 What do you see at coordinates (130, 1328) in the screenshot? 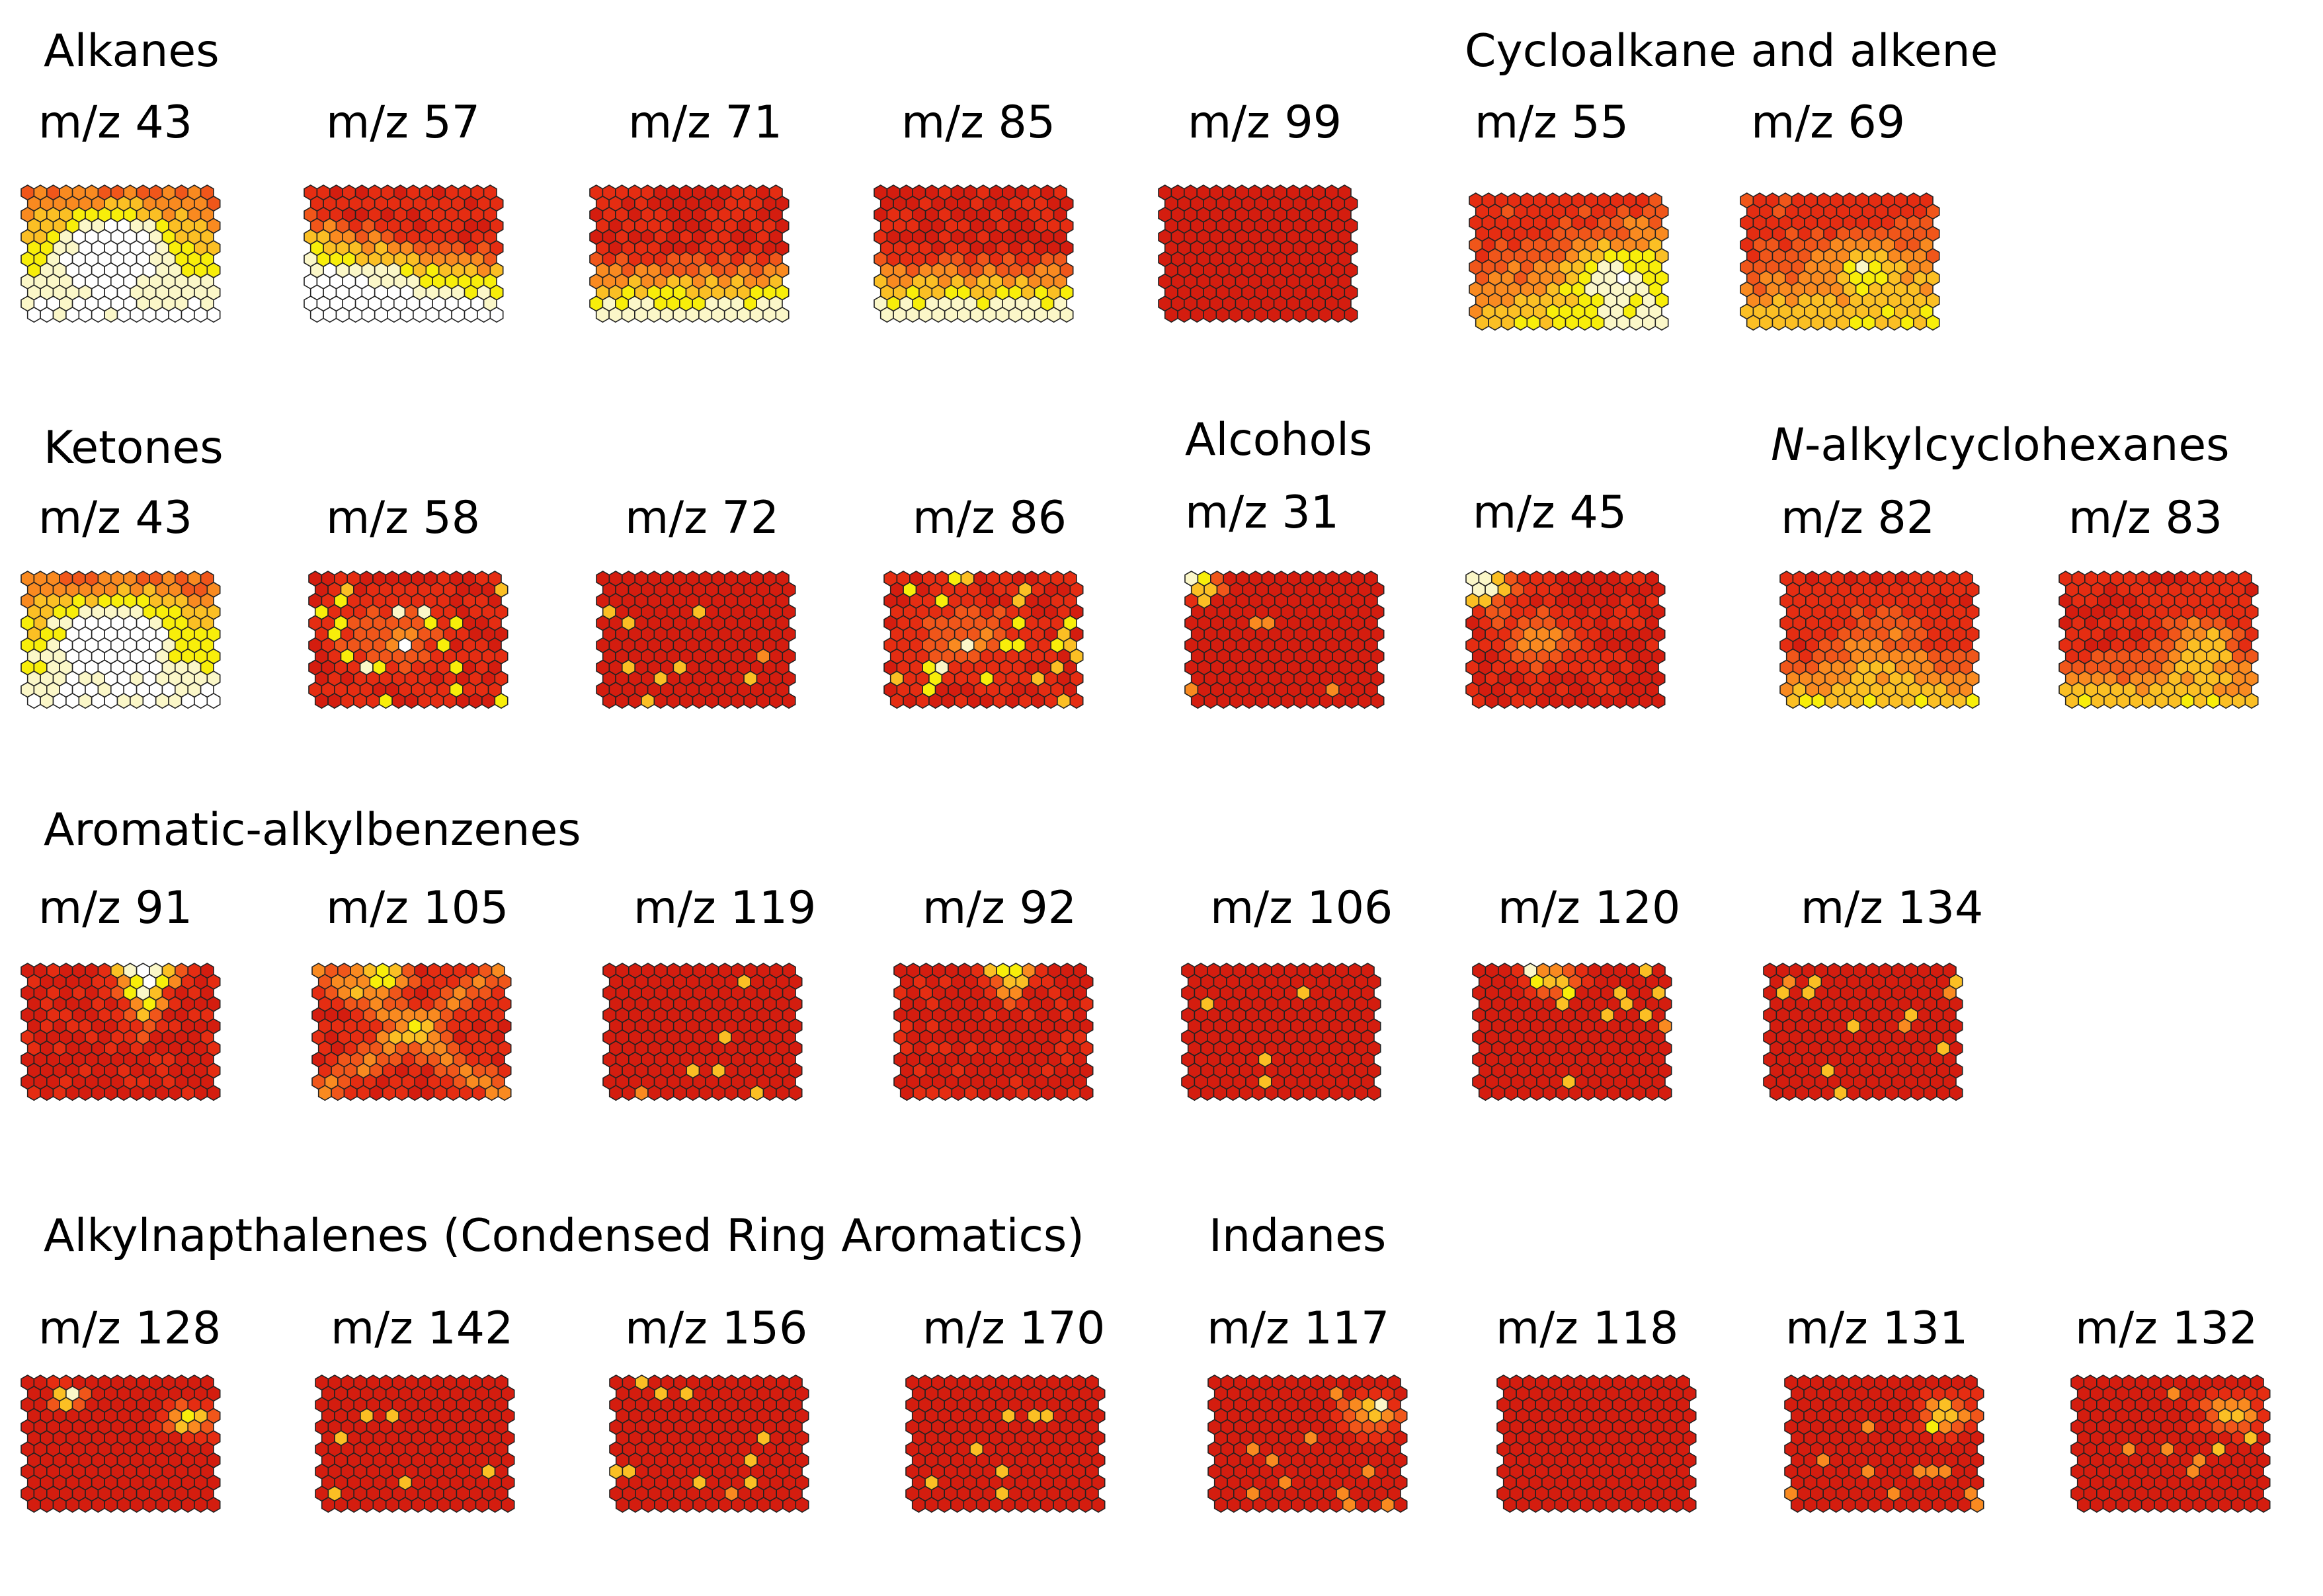
I see `plane-label: m/z 128` at bounding box center [130, 1328].